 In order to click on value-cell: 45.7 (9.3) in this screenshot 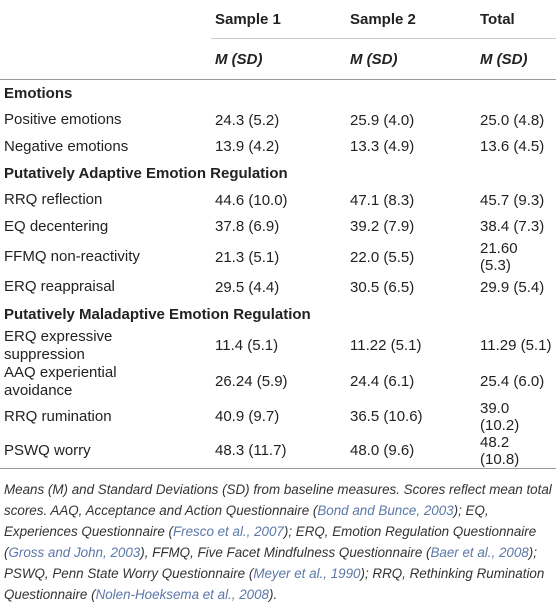, I will do `click(512, 200)`.